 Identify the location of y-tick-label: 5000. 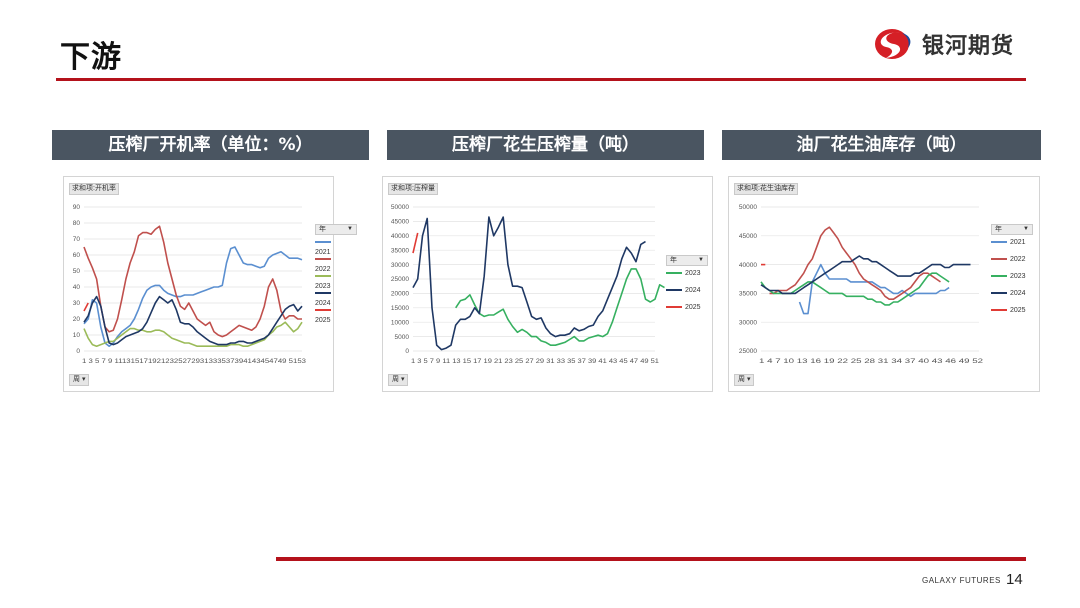
(402, 337).